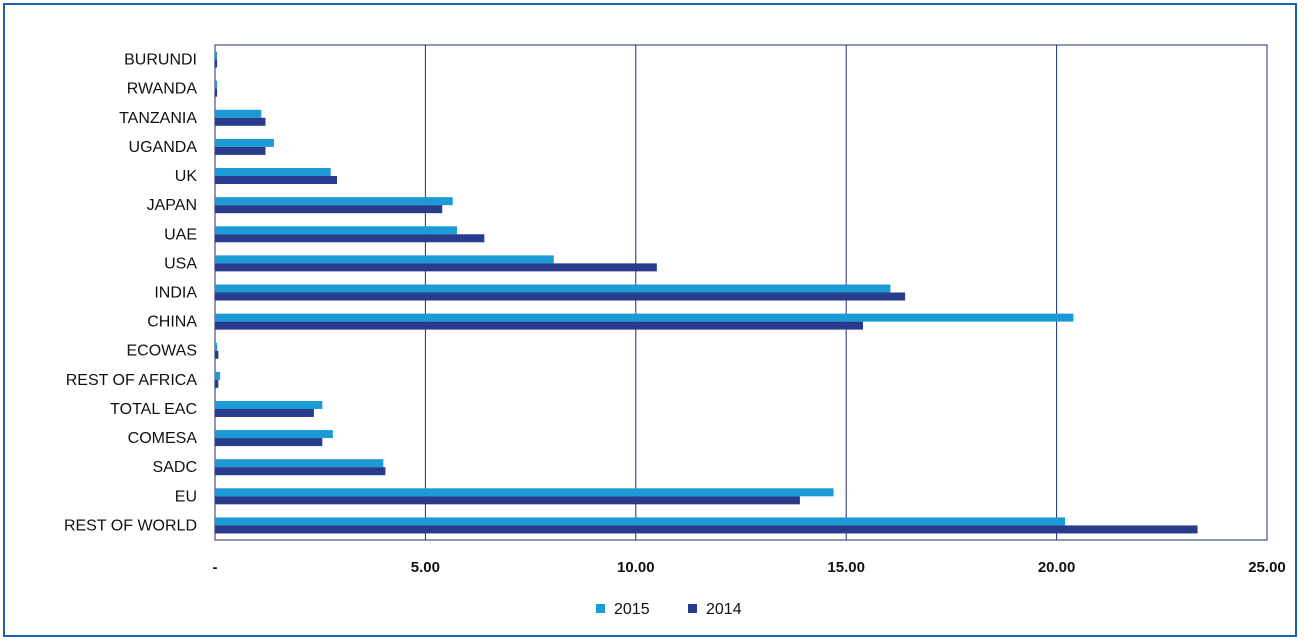 The height and width of the screenshot is (642, 1304). I want to click on category-label: TANZANIA, so click(158, 118).